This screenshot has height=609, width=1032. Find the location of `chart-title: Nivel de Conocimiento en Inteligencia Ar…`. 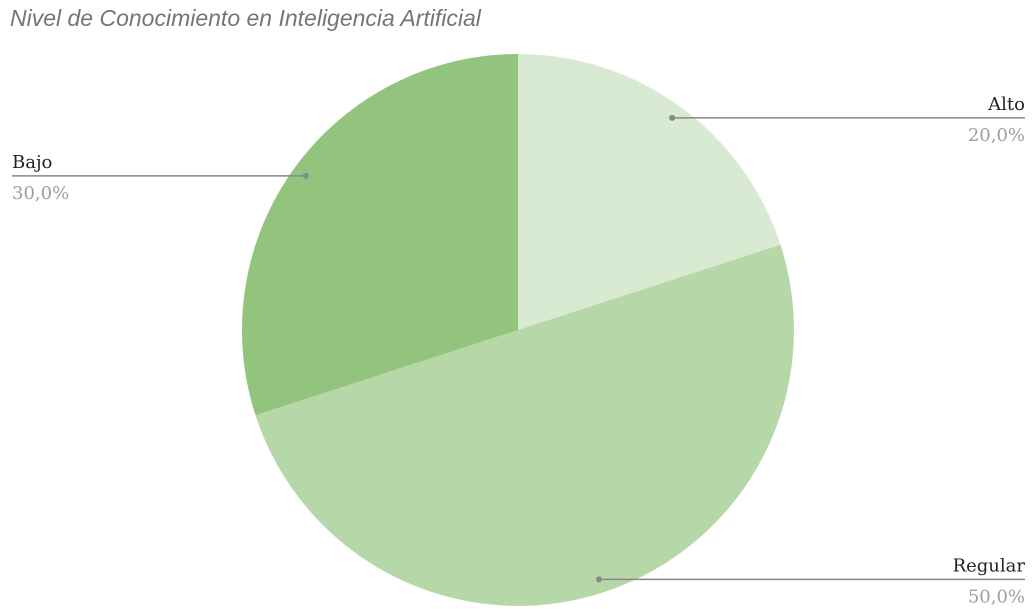

chart-title: Nivel de Conocimiento en Inteligencia Ar… is located at coordinates (246, 18).